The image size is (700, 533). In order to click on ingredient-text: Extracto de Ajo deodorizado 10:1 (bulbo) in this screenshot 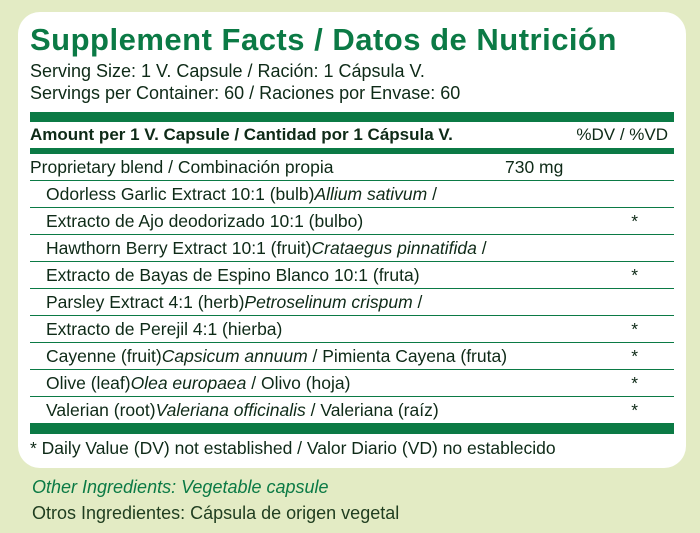, I will do `click(204, 221)`.